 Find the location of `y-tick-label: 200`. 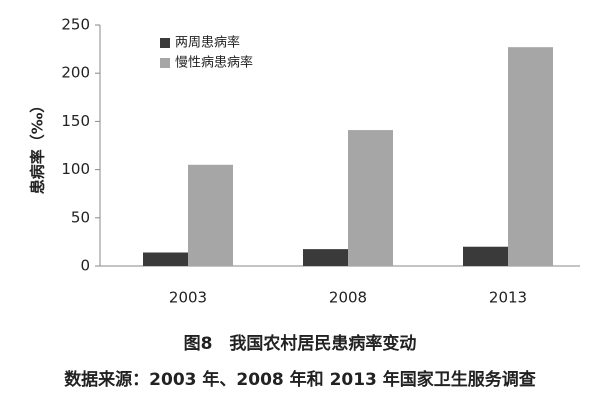

y-tick-label: 200 is located at coordinates (75, 73).